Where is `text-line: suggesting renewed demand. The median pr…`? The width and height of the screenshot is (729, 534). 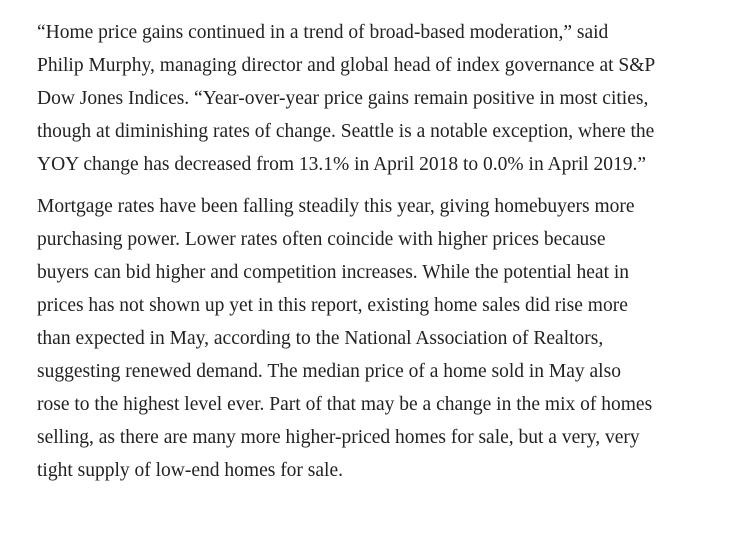
text-line: suggesting renewed demand. The median pr… is located at coordinates (329, 371).